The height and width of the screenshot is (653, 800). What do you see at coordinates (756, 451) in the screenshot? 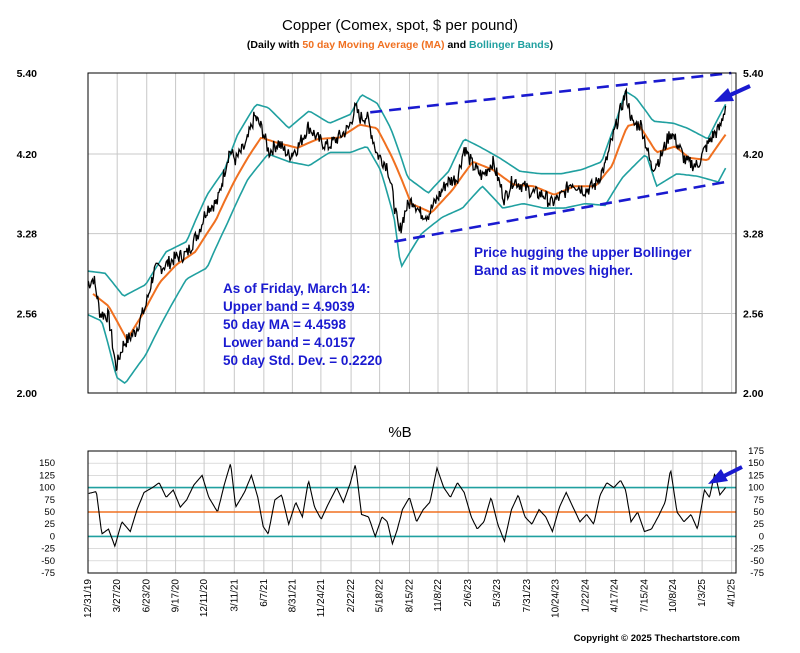
I see `pctb-ytick-right: 175` at bounding box center [756, 451].